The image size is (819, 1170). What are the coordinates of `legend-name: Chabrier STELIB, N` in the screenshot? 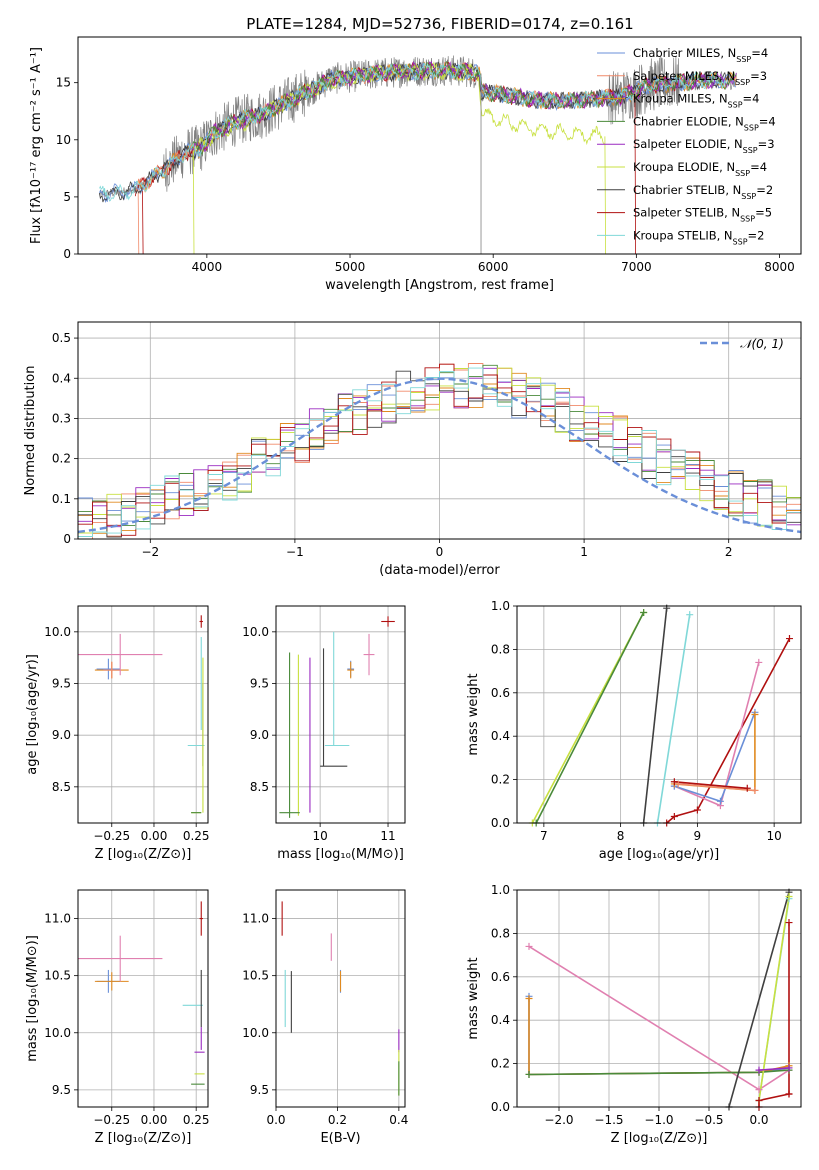 It's located at (687, 190).